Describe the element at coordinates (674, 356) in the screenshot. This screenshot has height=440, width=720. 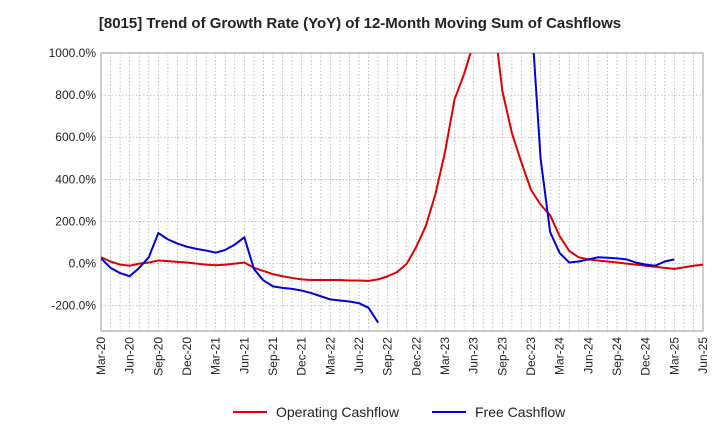
I see `x-tick-label: Mar-25` at that location.